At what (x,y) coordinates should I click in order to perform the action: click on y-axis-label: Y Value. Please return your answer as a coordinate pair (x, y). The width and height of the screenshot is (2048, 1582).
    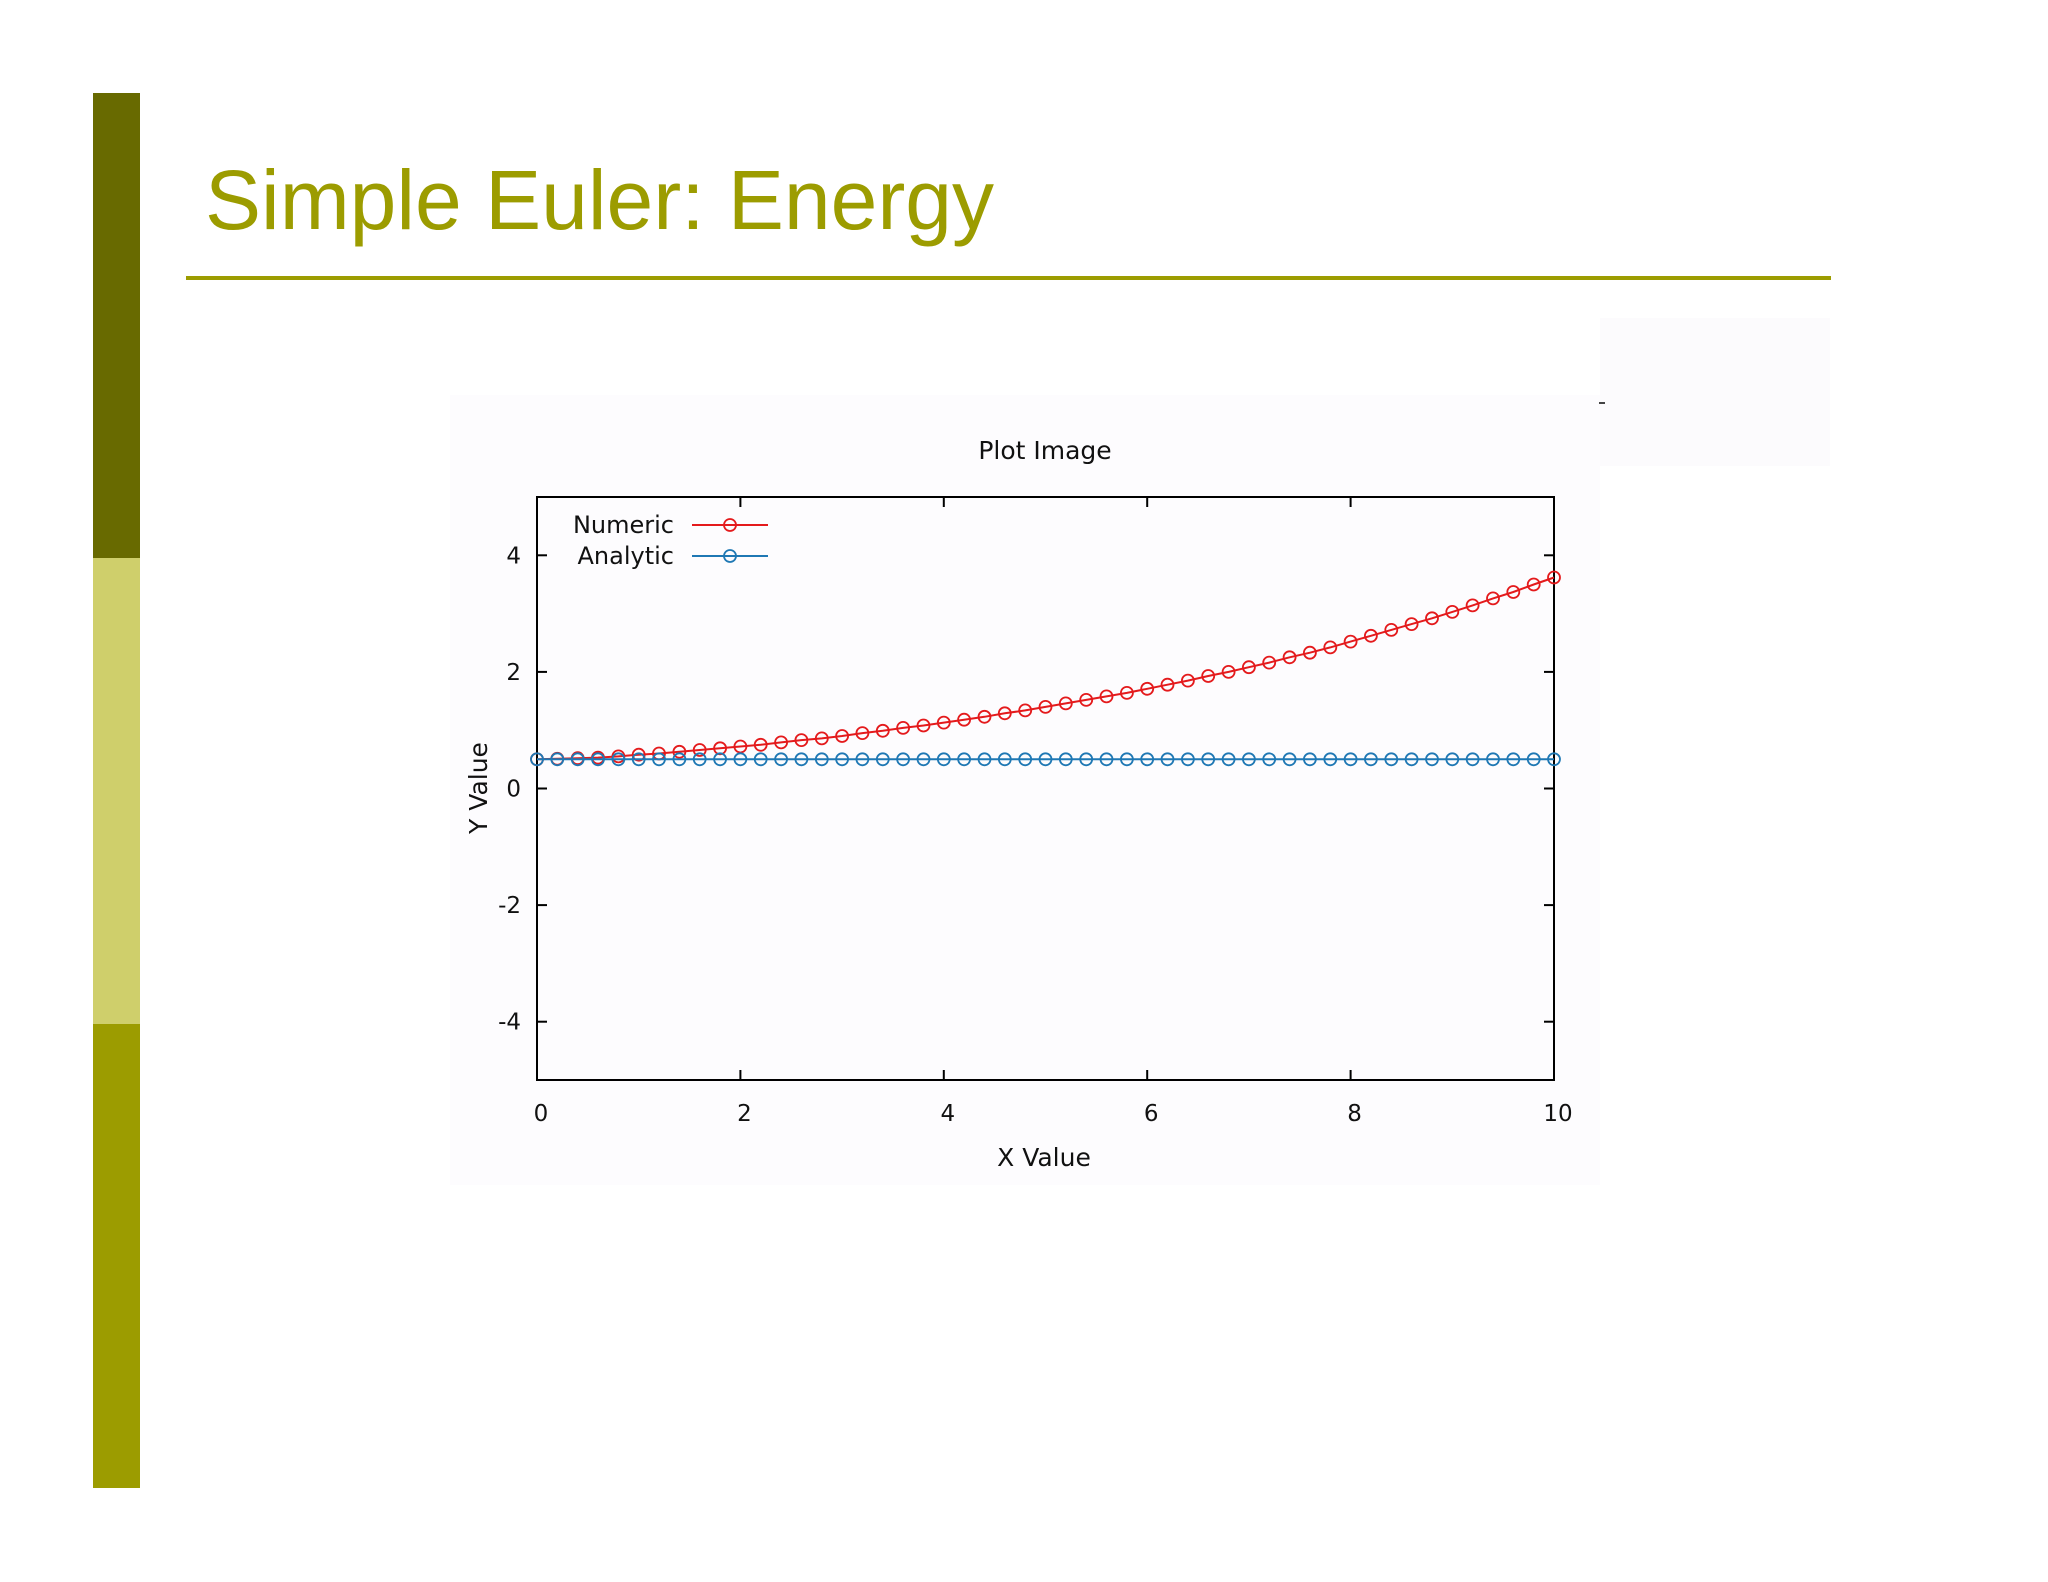
    Looking at the image, I should click on (478, 788).